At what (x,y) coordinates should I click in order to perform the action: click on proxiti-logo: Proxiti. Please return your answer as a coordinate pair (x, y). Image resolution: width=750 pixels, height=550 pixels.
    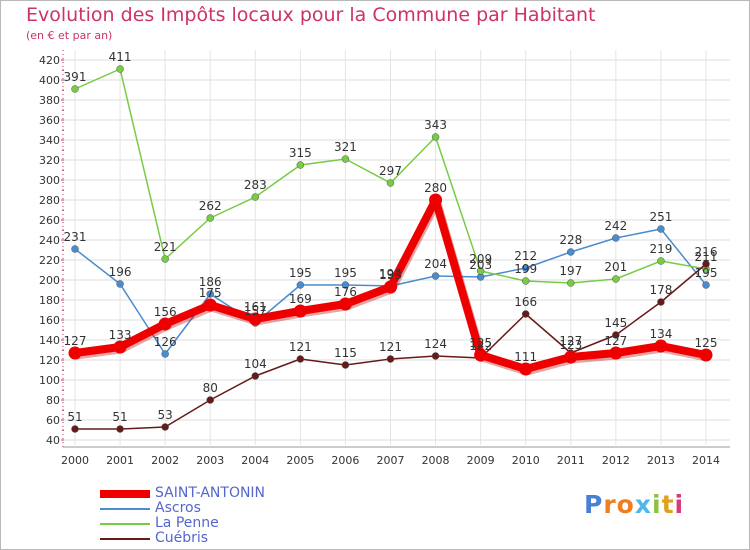
    Looking at the image, I should click on (634, 504).